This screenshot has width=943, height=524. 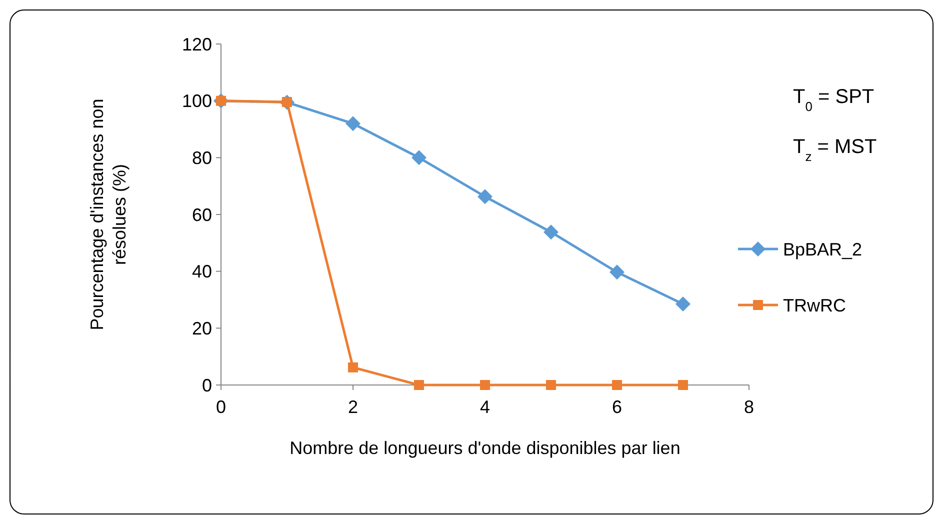 What do you see at coordinates (835, 150) in the screenshot?
I see `text: T$_{z}$ = MST` at bounding box center [835, 150].